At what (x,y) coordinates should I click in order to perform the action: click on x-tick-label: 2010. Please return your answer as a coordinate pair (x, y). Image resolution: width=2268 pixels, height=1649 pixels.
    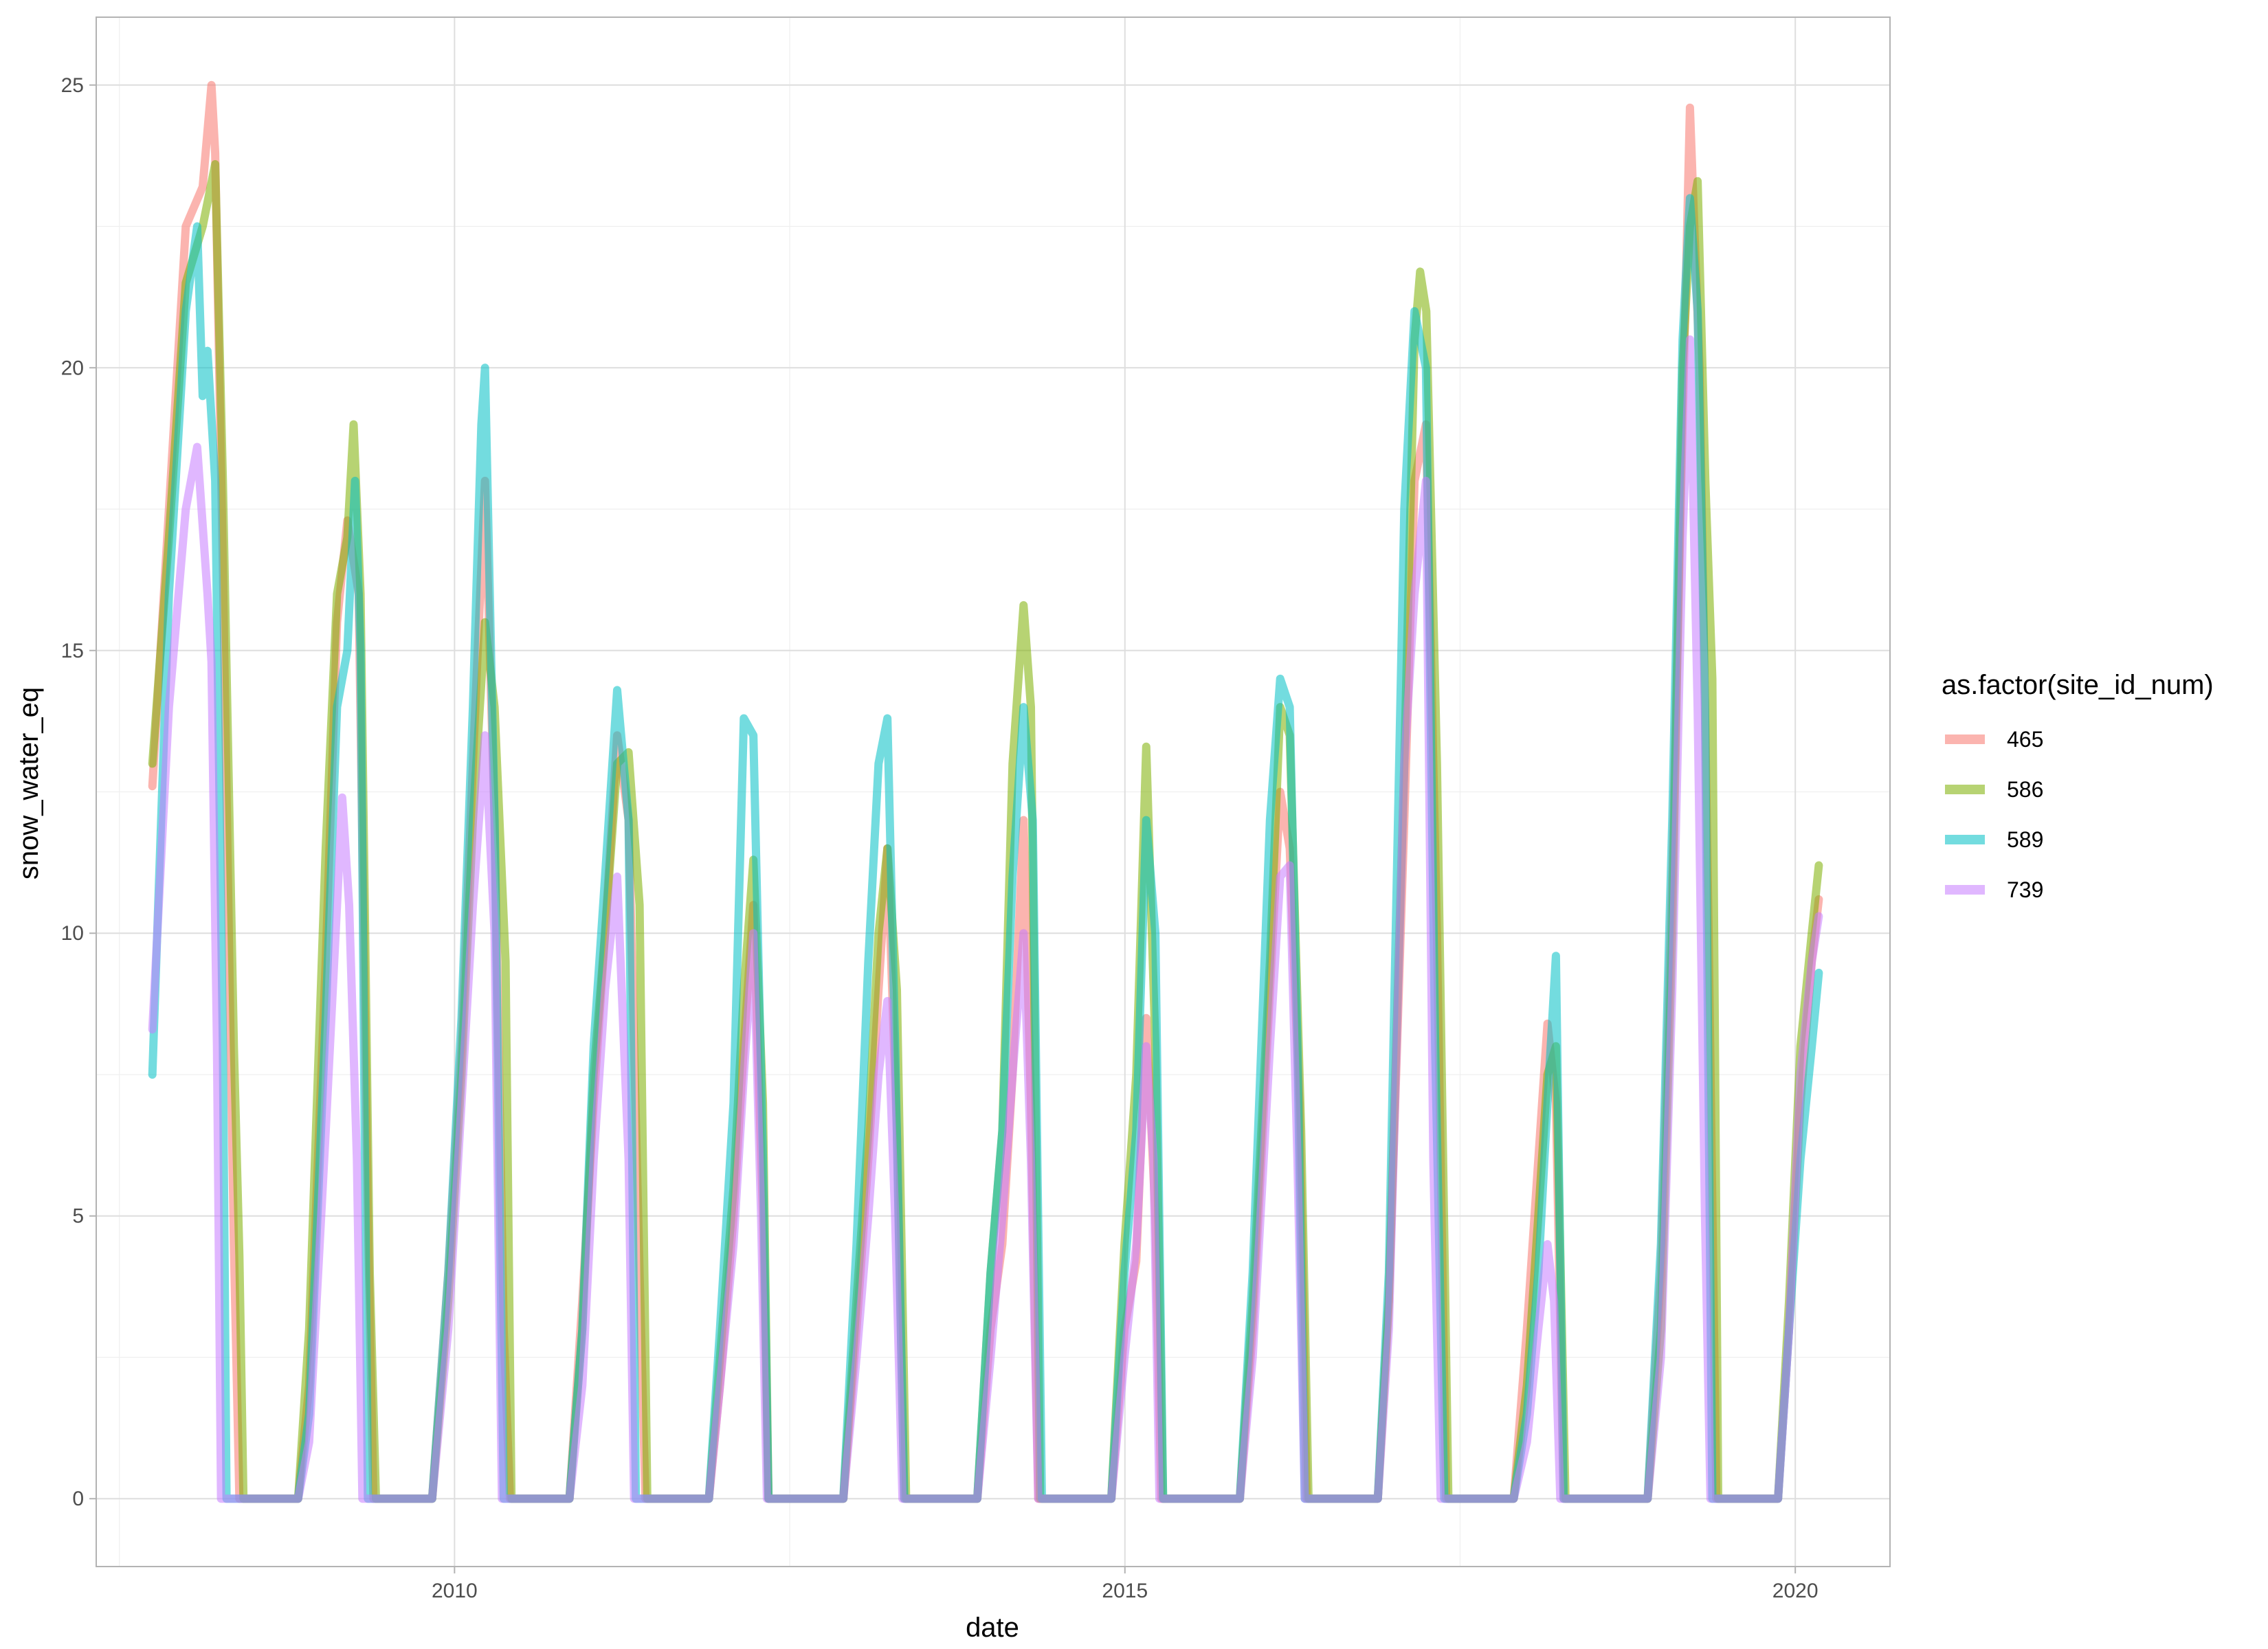
    Looking at the image, I should click on (455, 1591).